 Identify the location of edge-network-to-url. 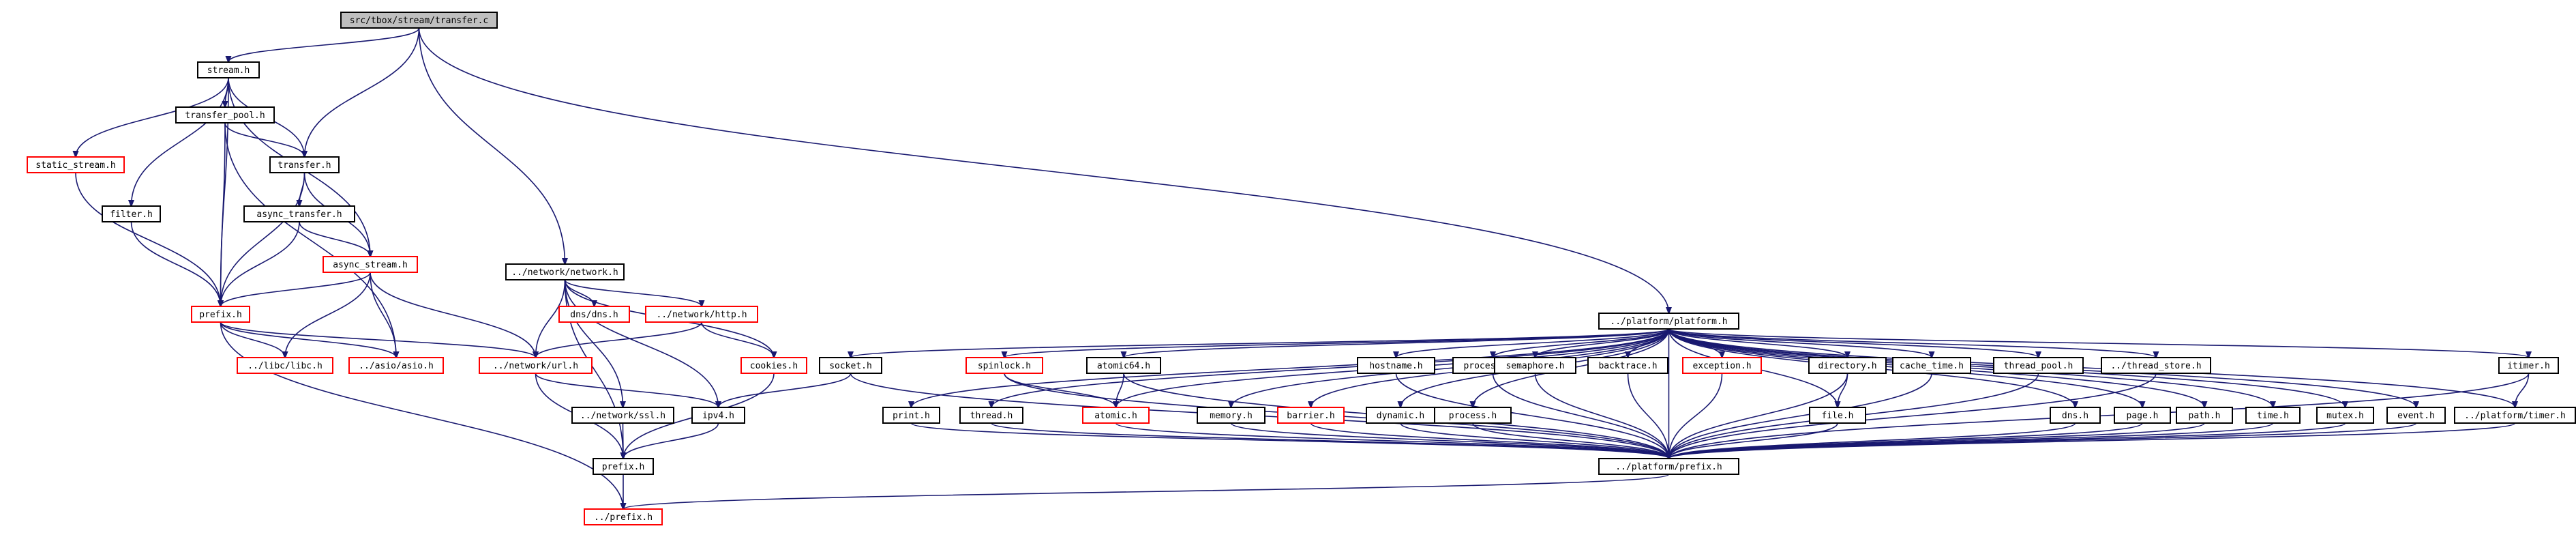
(551, 318).